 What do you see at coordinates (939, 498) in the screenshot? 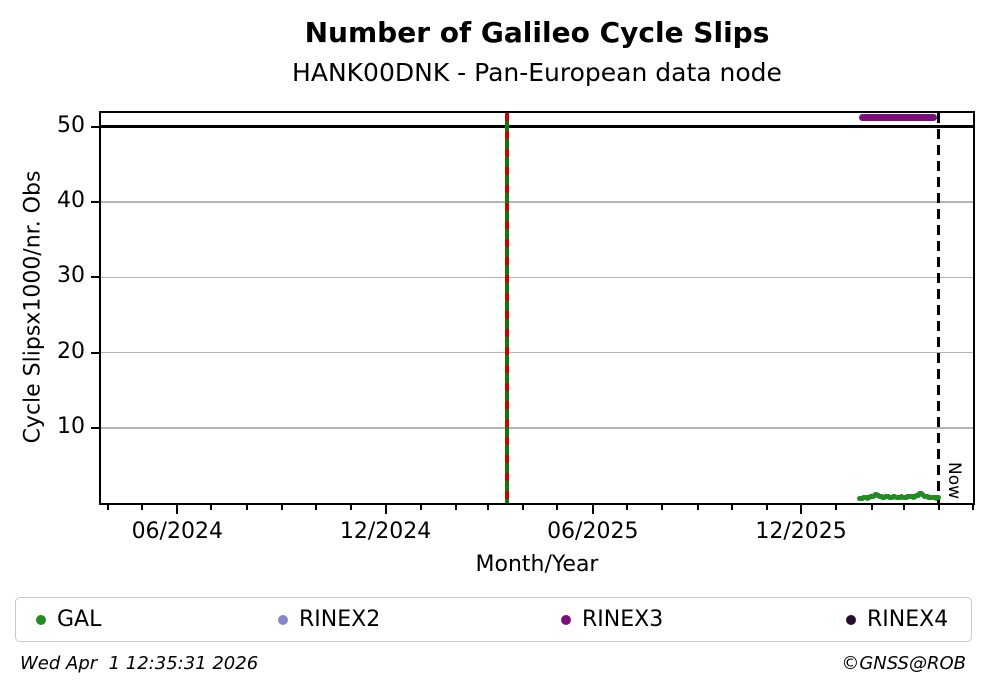
I see `gal-data-point` at bounding box center [939, 498].